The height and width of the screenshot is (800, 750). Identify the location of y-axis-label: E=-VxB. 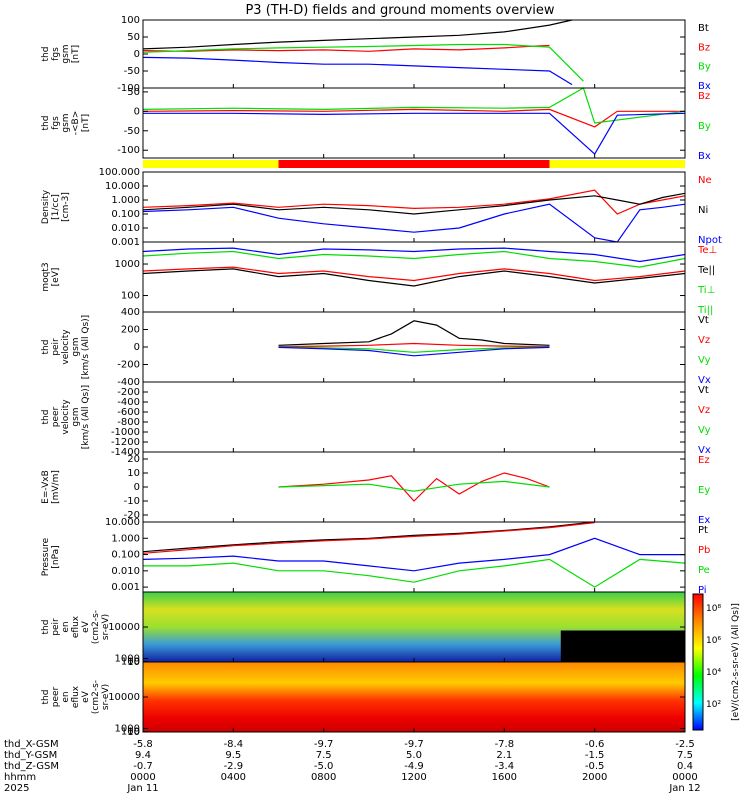
(46, 487).